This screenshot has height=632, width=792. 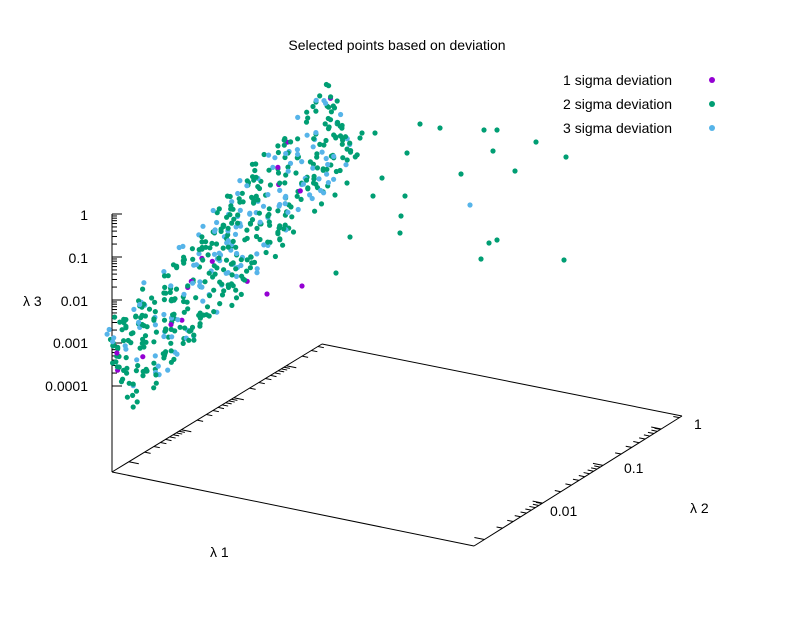 What do you see at coordinates (502, 380) in the screenshot?
I see `back-right-edge` at bounding box center [502, 380].